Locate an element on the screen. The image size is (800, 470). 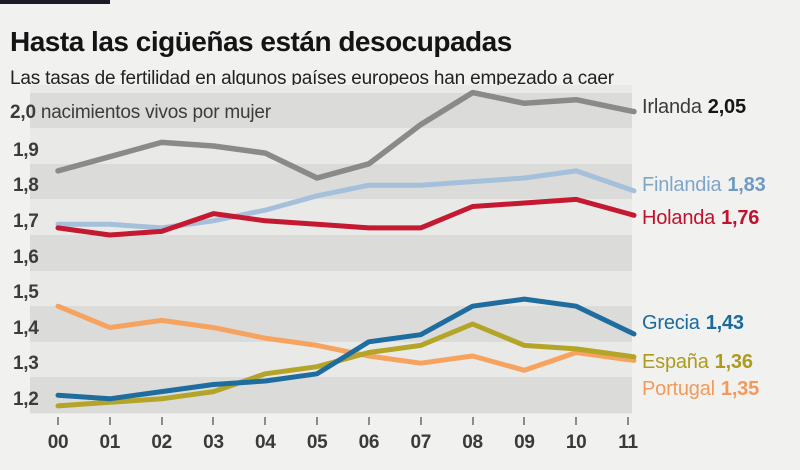
series-end-value: 1,43 is located at coordinates (724, 323).